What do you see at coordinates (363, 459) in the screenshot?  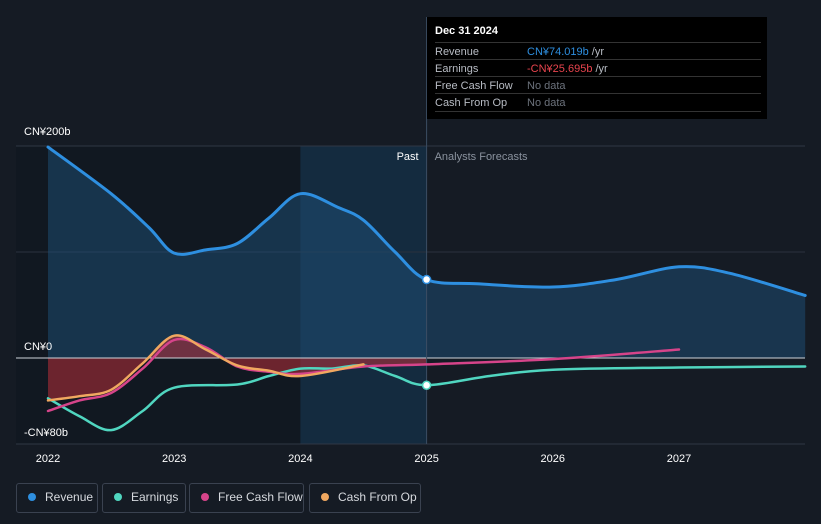 I see `x-axis-ticks: 2022 2023 2024 2025 2026 2027` at bounding box center [363, 459].